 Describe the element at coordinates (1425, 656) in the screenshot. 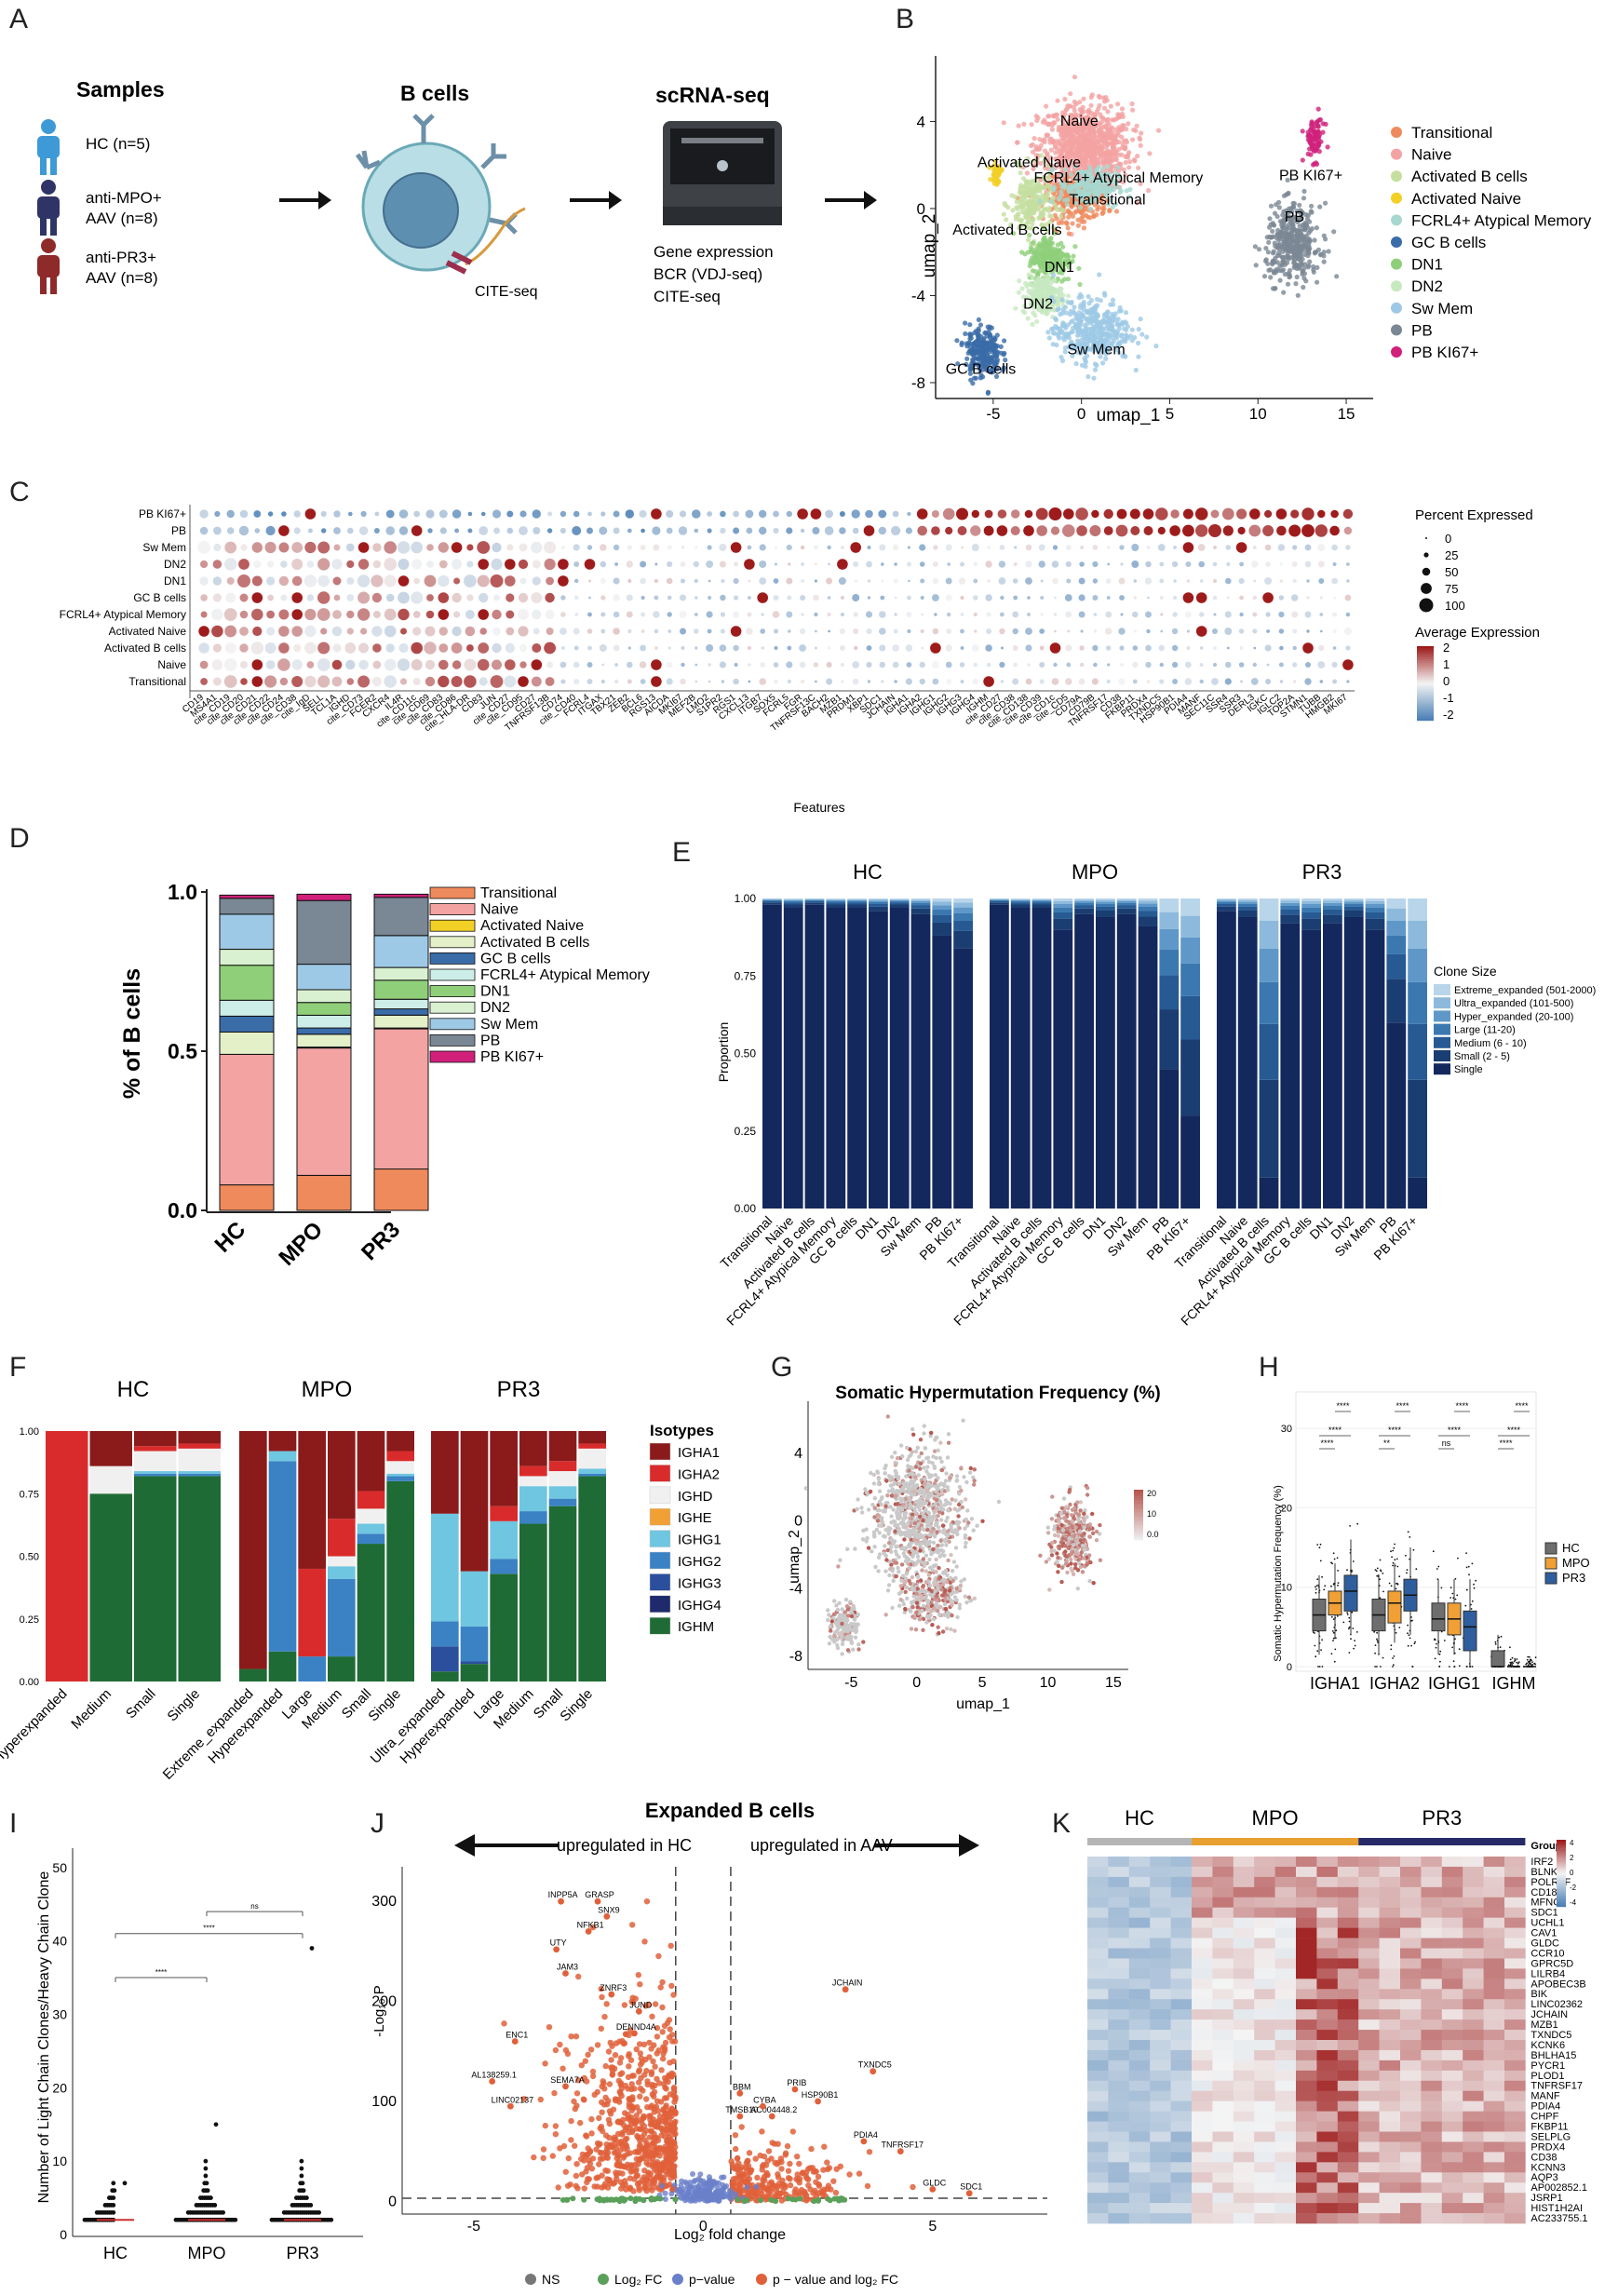

I see `color-legend-step` at that location.